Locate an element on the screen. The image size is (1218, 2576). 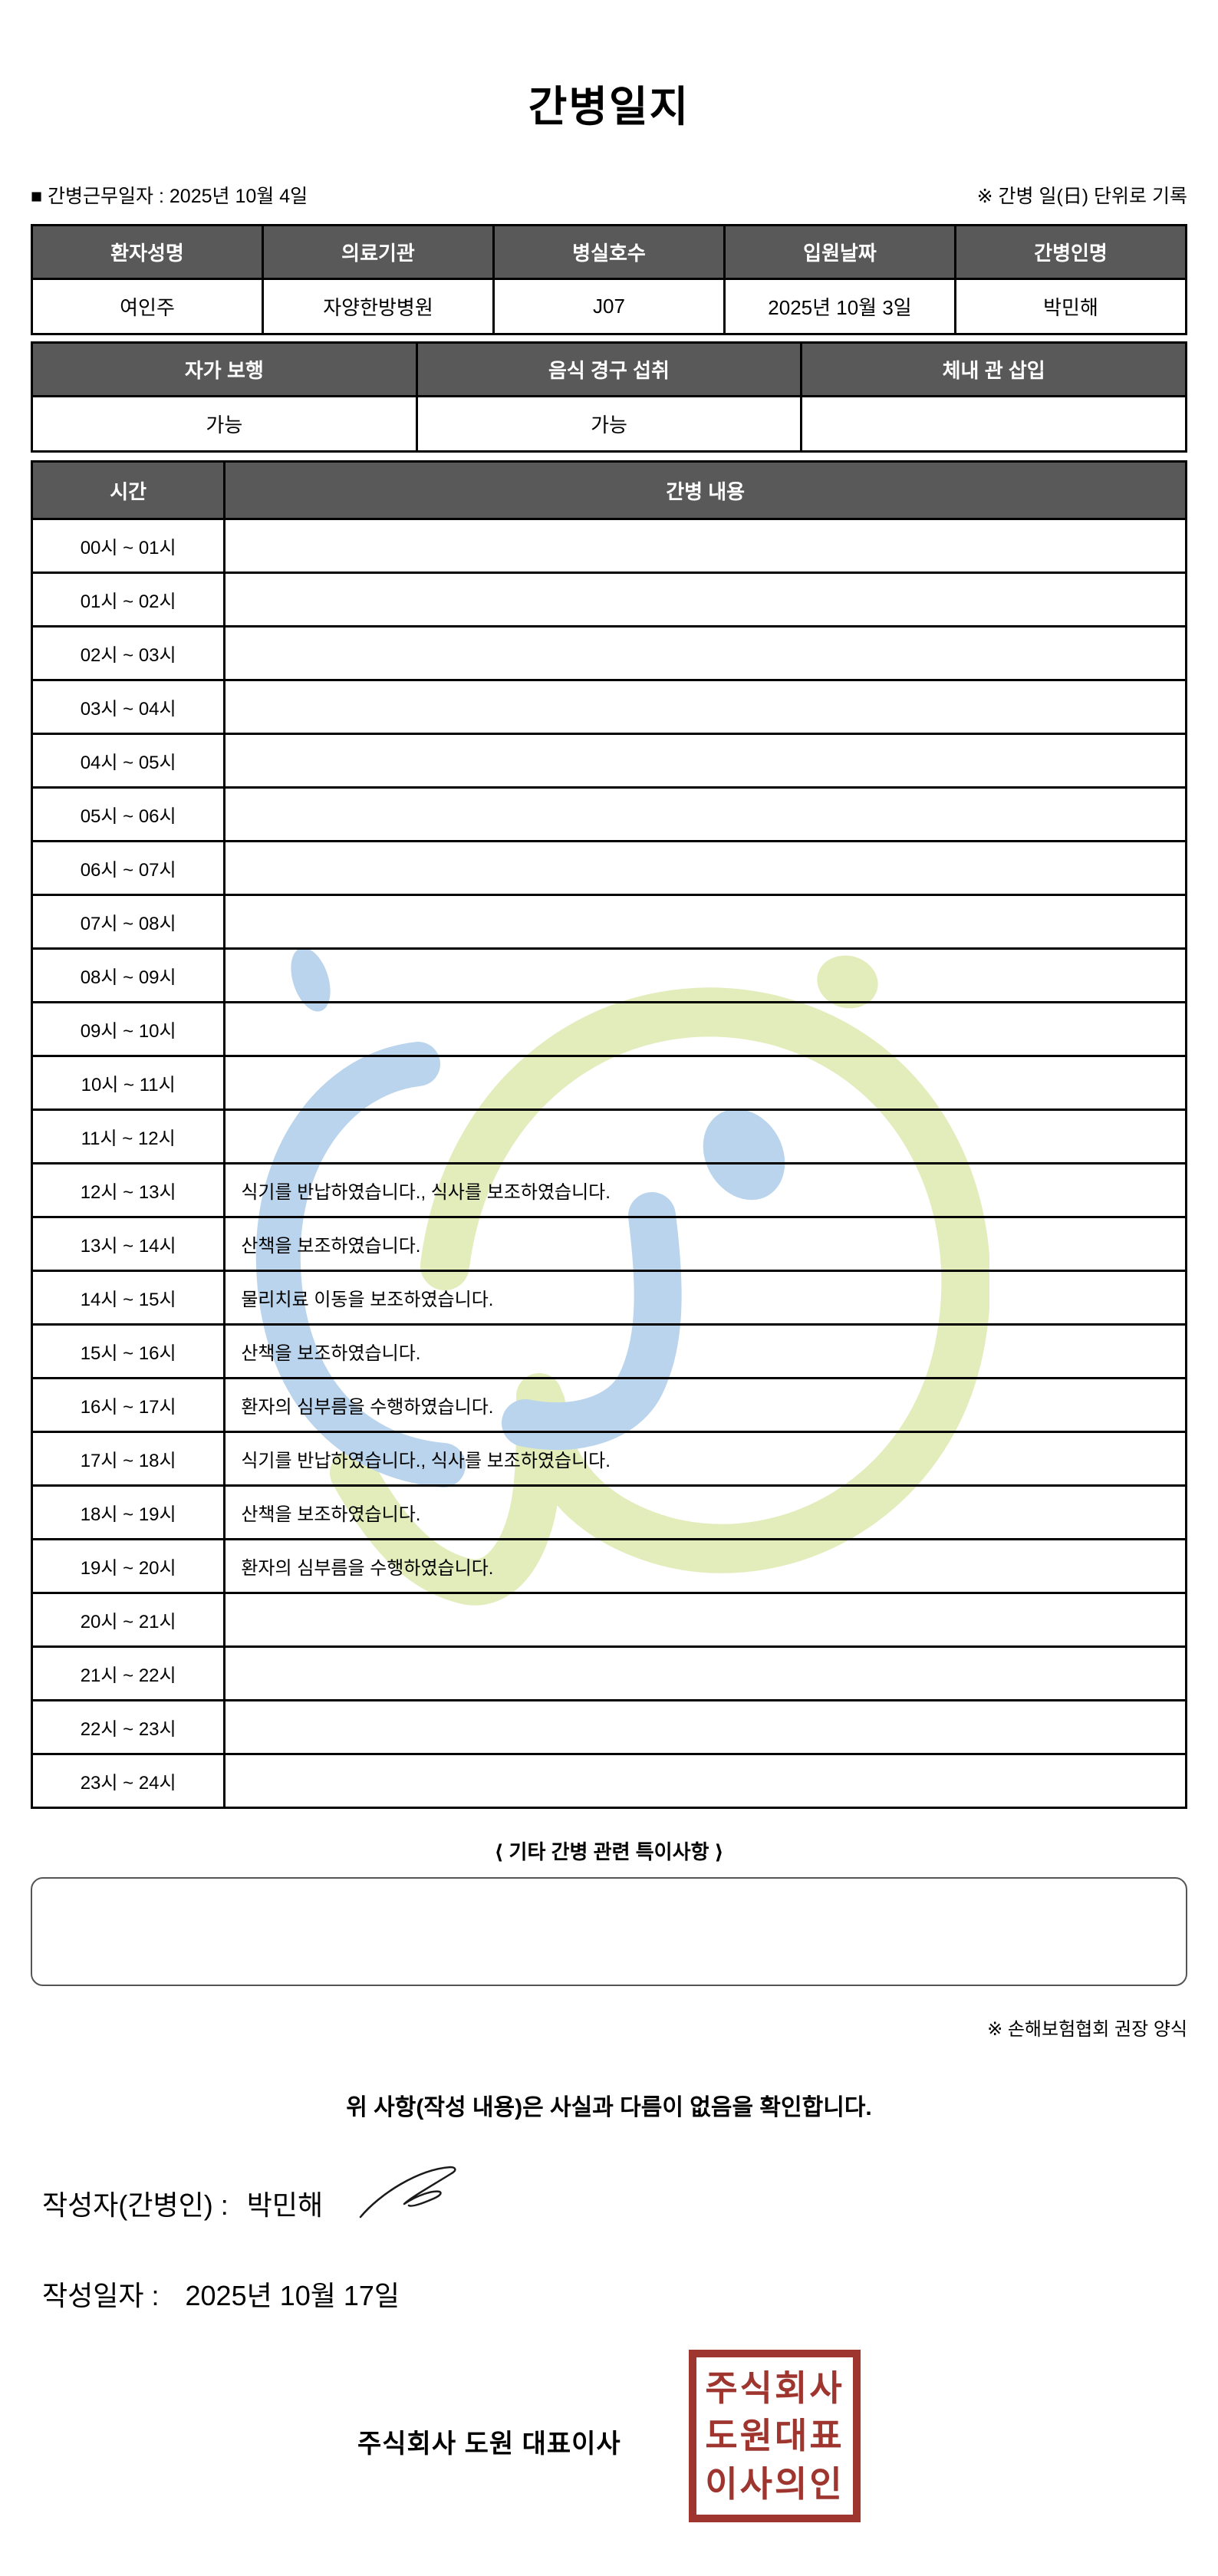
table-row: 23시 ~ 24시 is located at coordinates (608, 1781).